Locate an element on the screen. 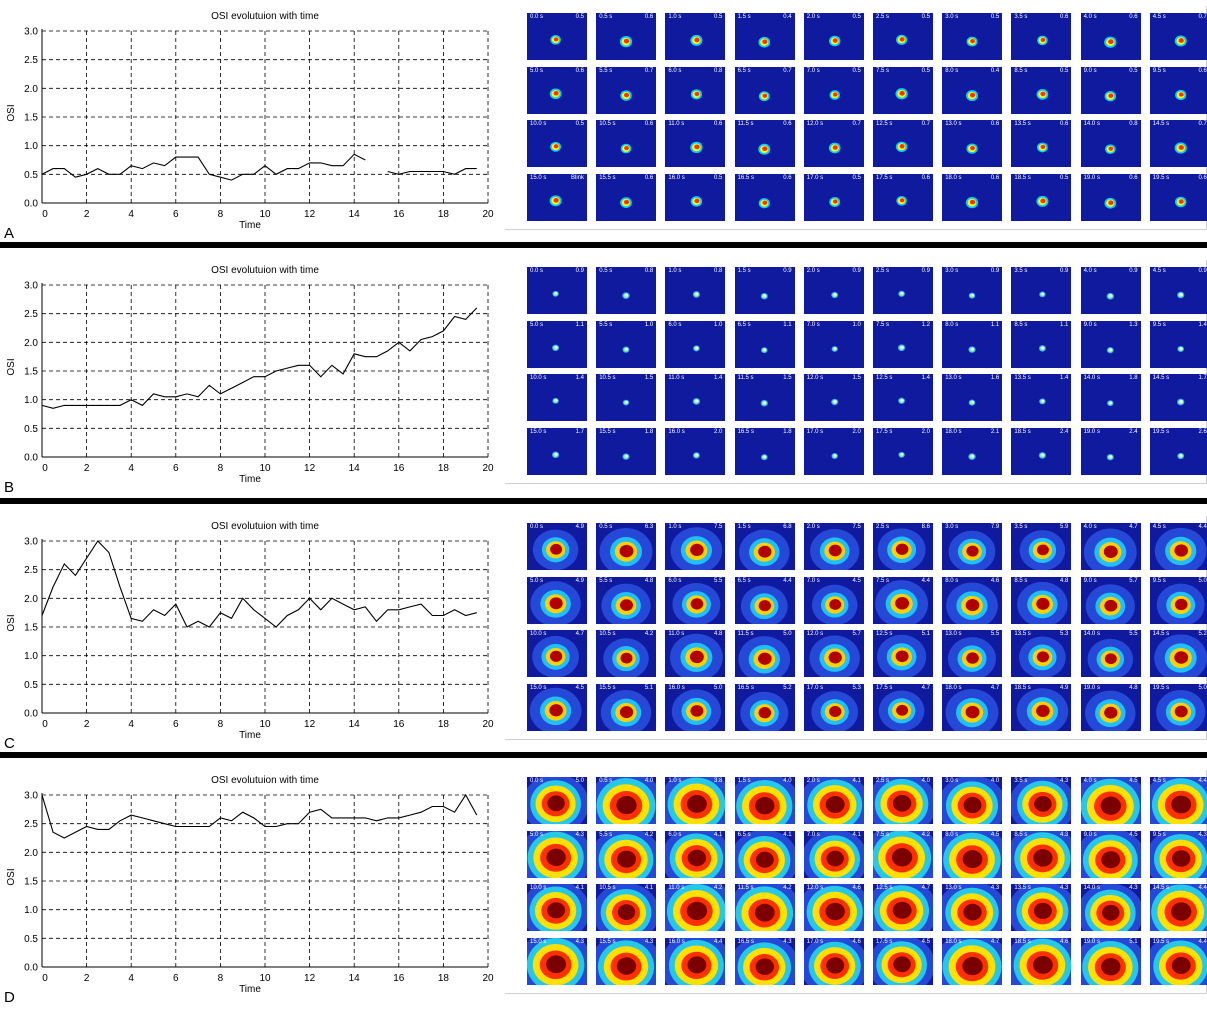 The height and width of the screenshot is (1009, 1207). spot-thumbnail: 4.5 s 0.7 is located at coordinates (1178, 36).